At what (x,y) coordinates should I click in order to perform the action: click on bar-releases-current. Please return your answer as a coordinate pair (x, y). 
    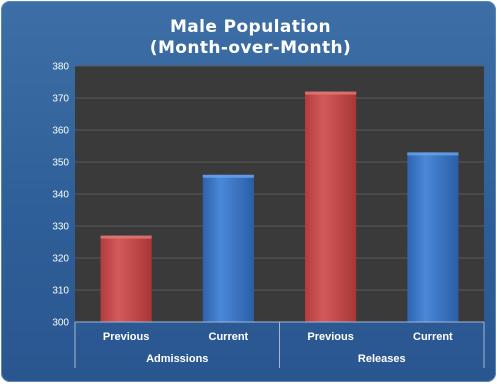
    Looking at the image, I should click on (433, 237).